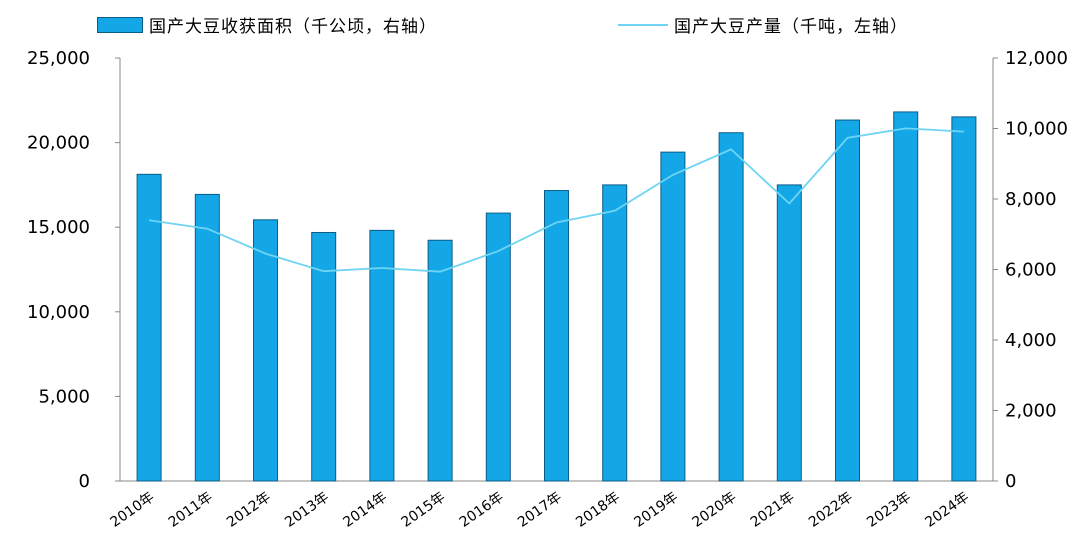  What do you see at coordinates (58, 58) in the screenshot?
I see `left-tick-label: 25,000` at bounding box center [58, 58].